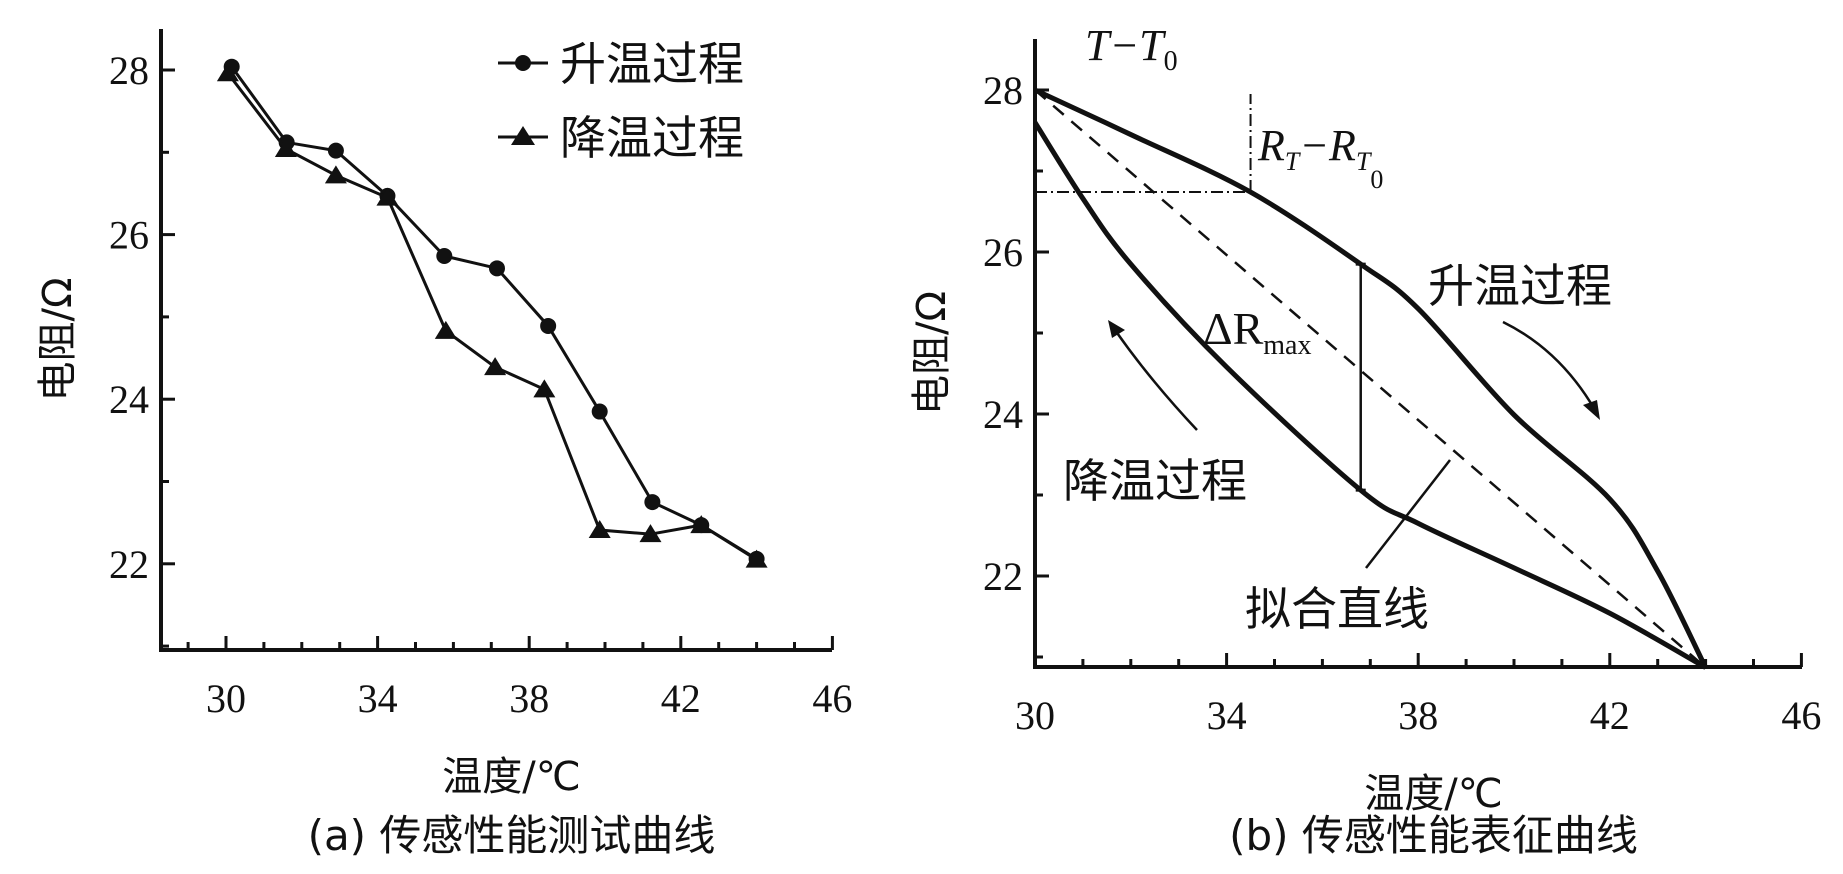 The image size is (1843, 874). I want to click on label-cooling: 降温过程, so click(1155, 481).